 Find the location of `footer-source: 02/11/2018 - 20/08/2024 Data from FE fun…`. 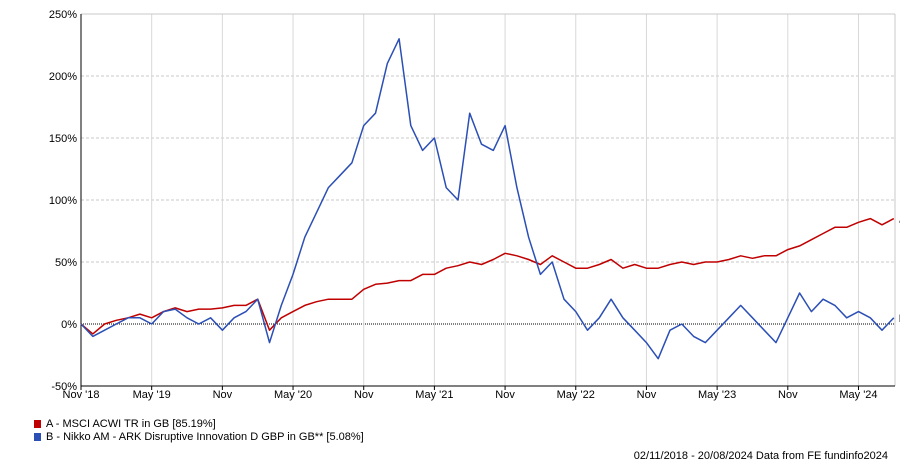

footer-source: 02/11/2018 - 20/08/2024 Data from FE fun… is located at coordinates (760, 456).